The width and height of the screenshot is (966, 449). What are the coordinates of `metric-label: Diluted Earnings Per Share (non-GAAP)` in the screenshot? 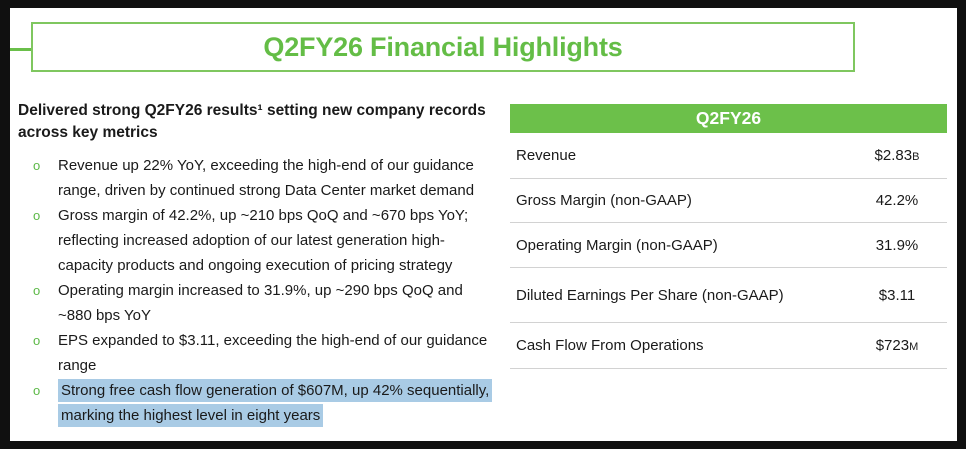 It's located at (650, 295).